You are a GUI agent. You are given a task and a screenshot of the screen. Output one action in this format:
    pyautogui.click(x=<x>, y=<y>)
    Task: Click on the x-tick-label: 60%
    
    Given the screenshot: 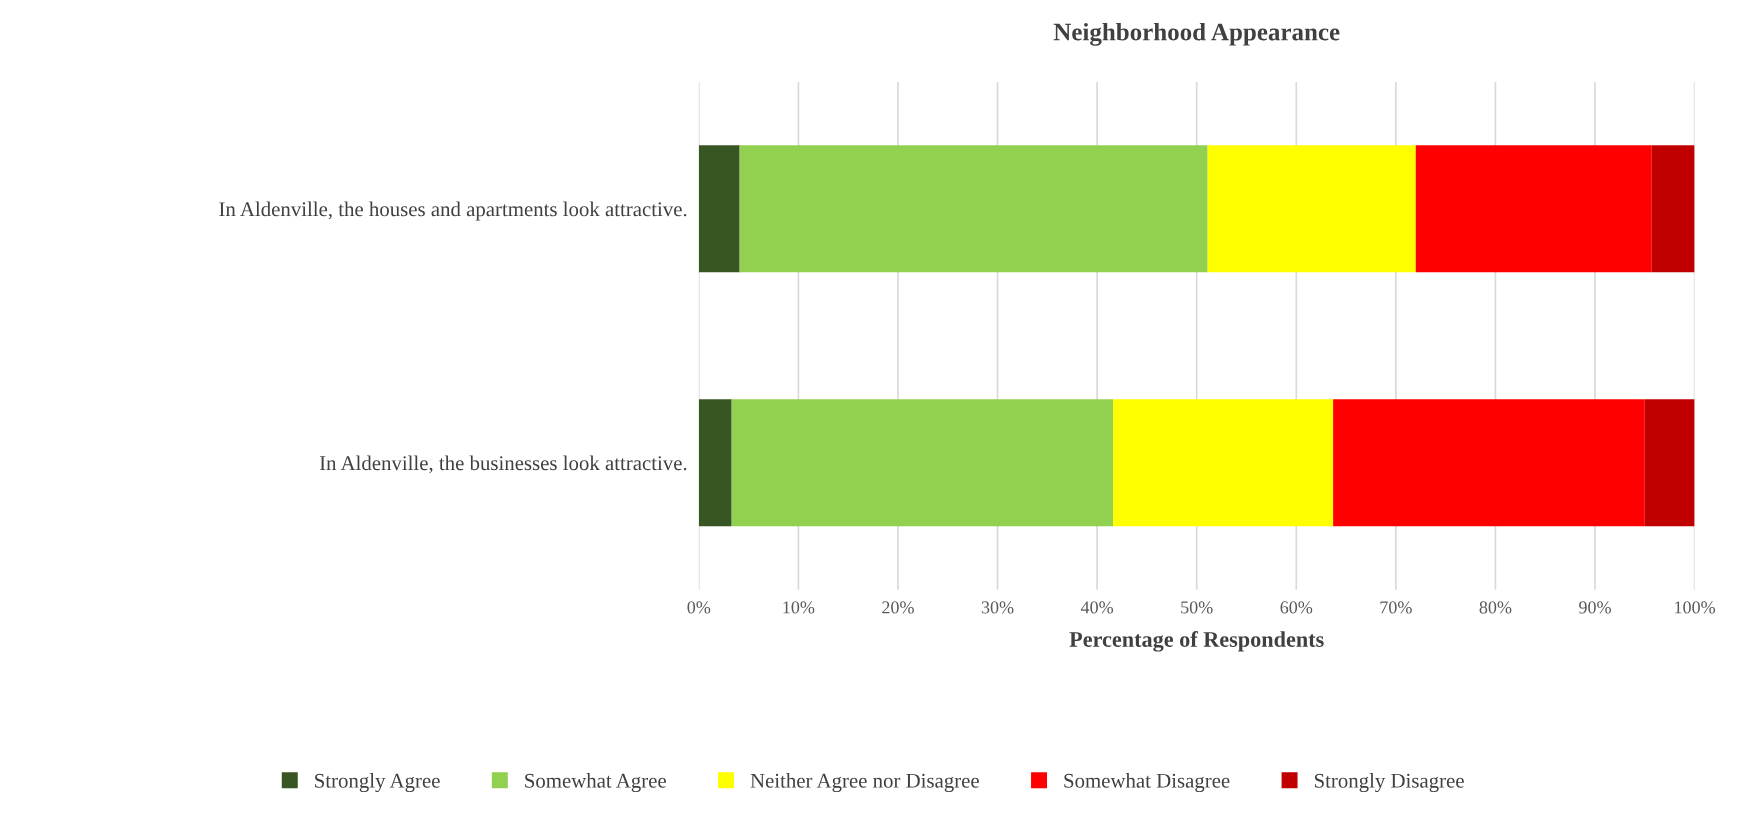 What is the action you would take?
    pyautogui.click(x=1296, y=607)
    